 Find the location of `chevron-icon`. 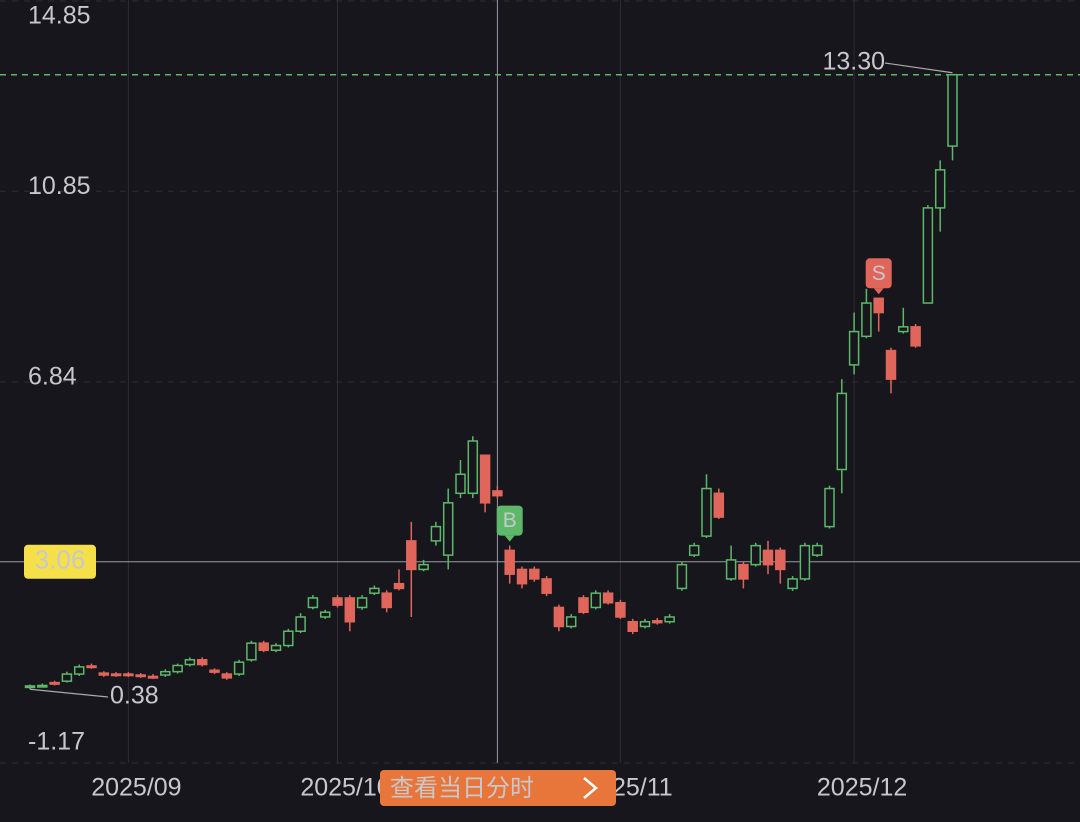

chevron-icon is located at coordinates (590, 788).